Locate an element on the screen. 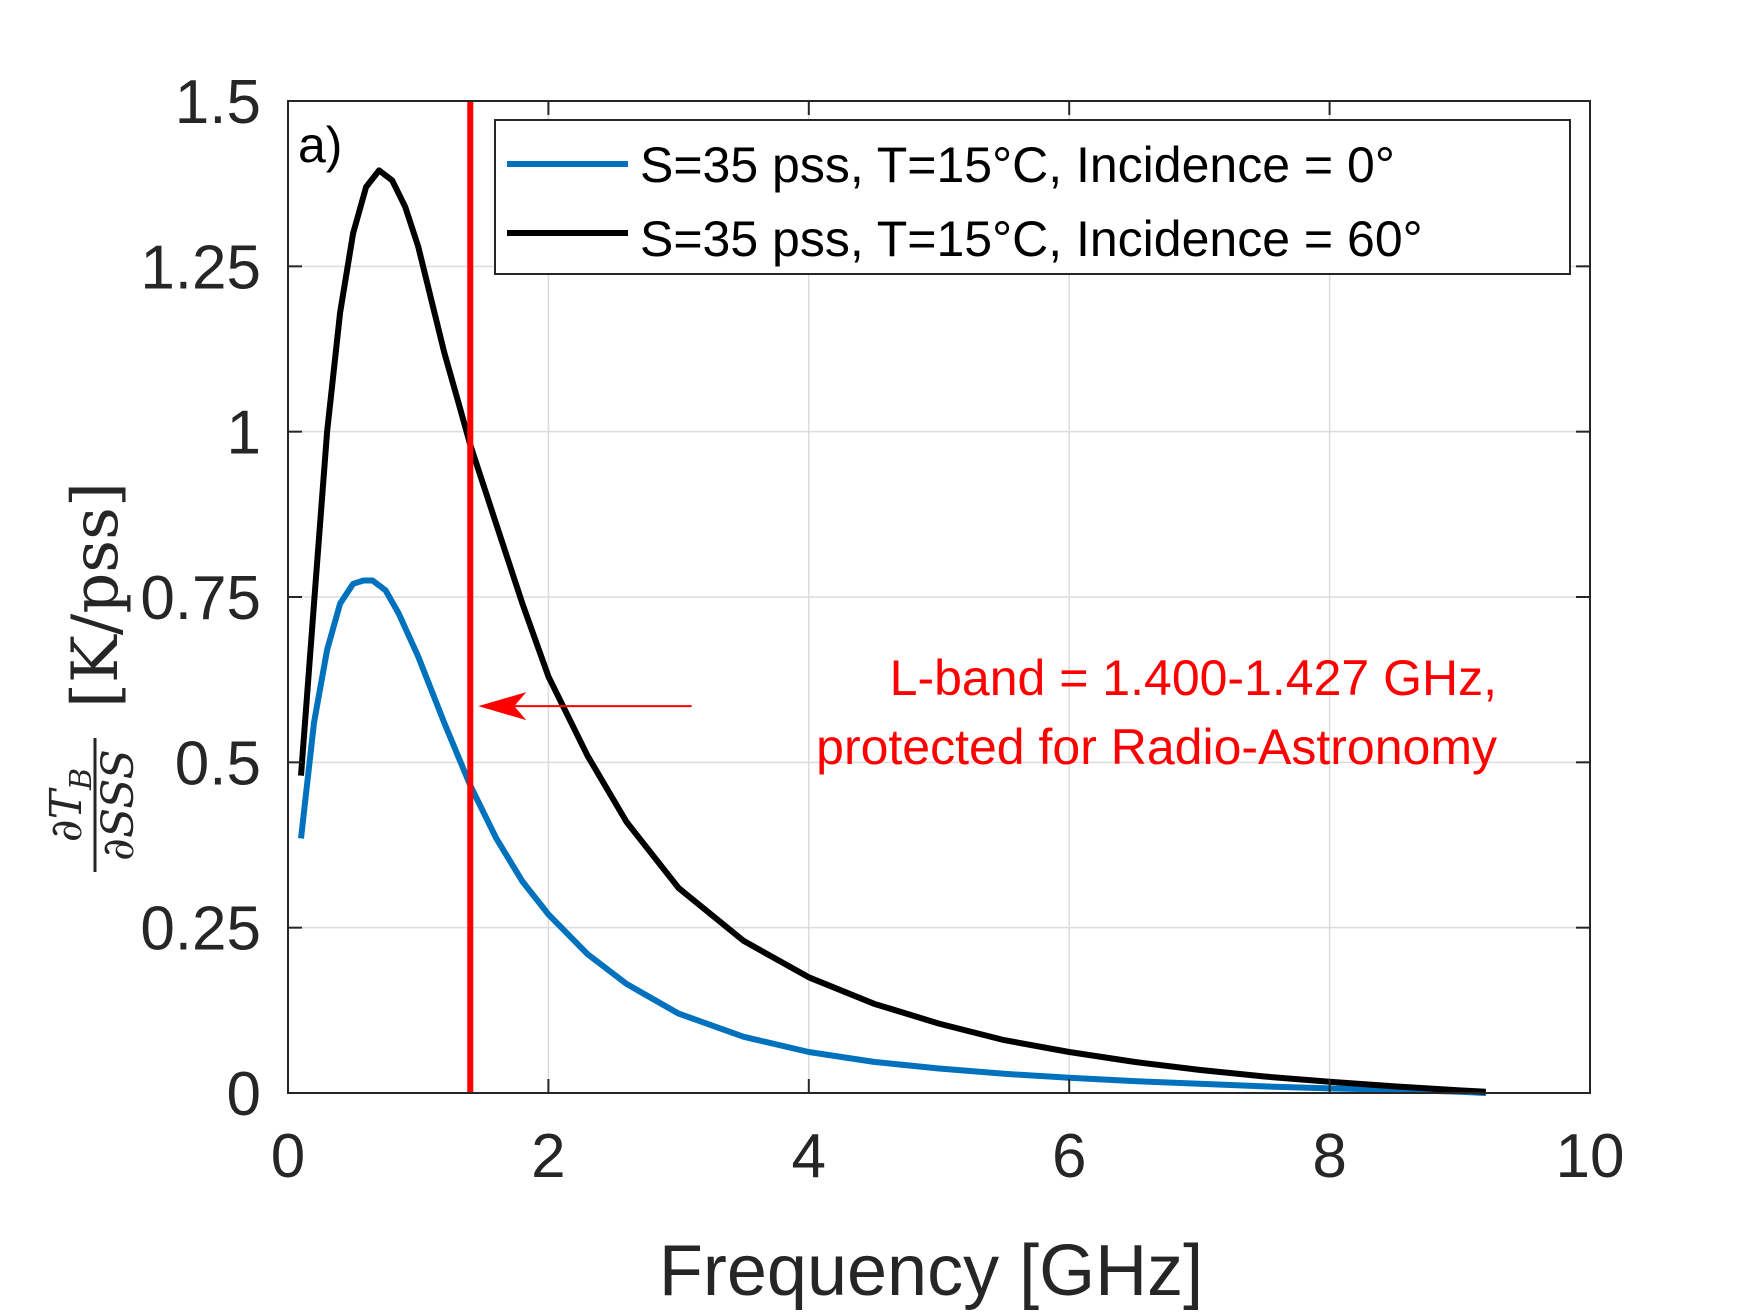  y-axis-title-denominator: ∂SSS is located at coordinates (118, 805).